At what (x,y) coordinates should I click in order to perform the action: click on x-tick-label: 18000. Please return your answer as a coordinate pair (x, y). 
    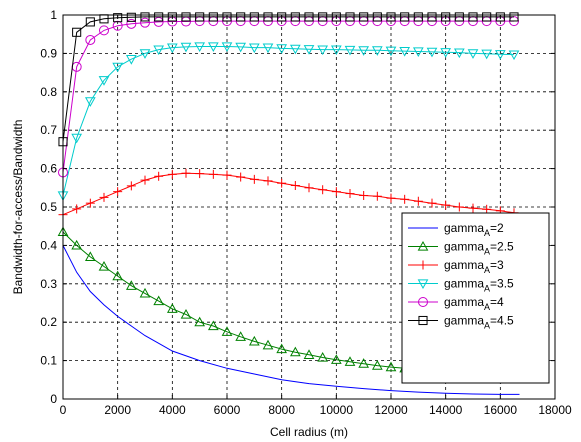
    Looking at the image, I should click on (555, 410).